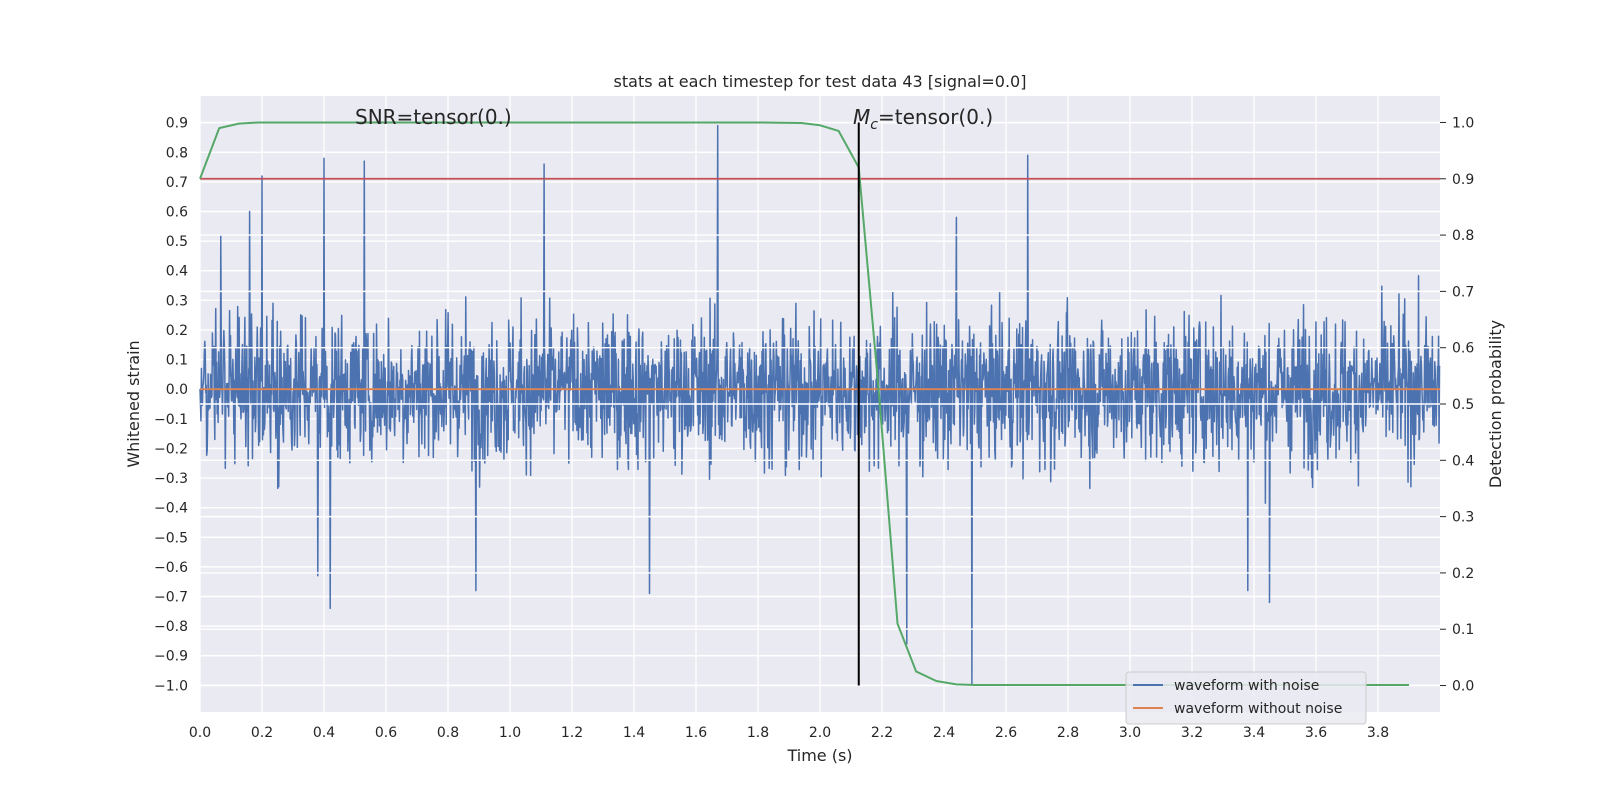 The image size is (1600, 800). I want to click on x-tick-label: 0.6, so click(386, 733).